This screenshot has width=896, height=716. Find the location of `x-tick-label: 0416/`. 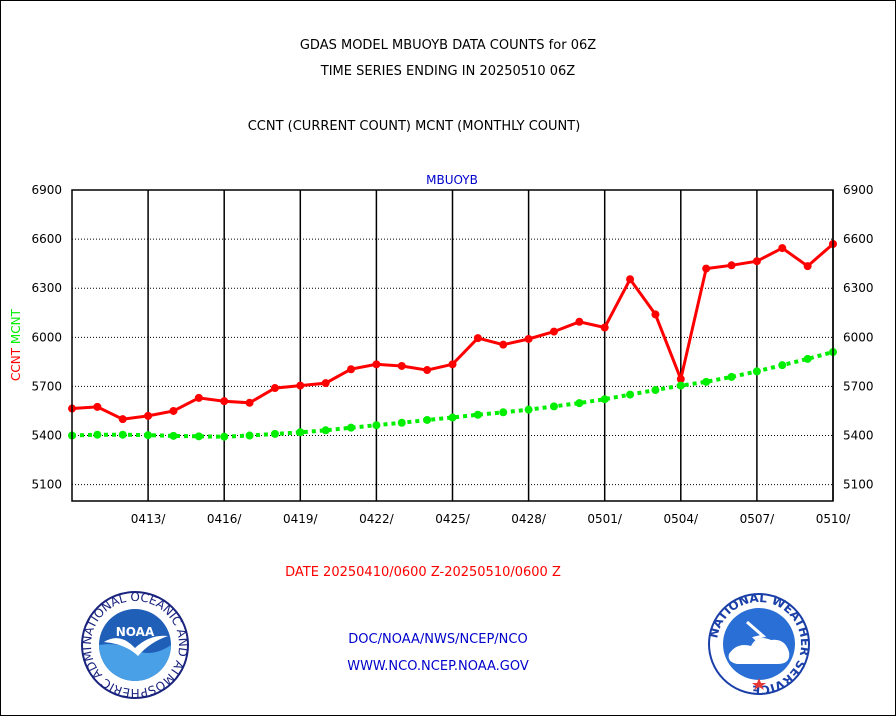

x-tick-label: 0416/ is located at coordinates (225, 519).